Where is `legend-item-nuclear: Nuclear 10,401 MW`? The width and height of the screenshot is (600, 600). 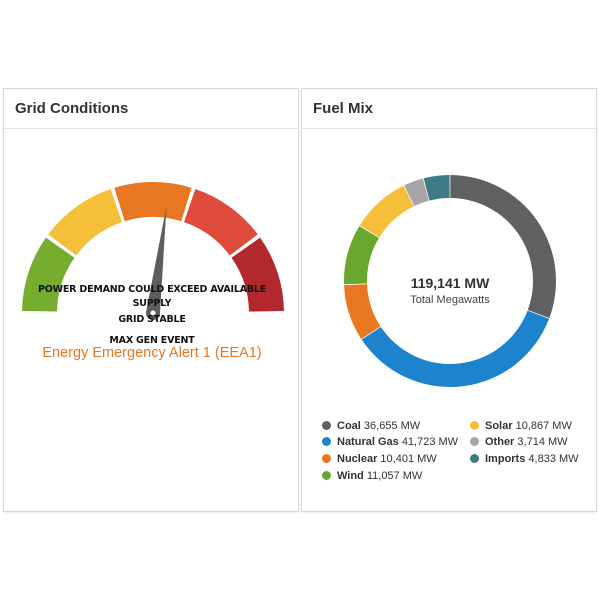
legend-item-nuclear: Nuclear 10,401 MW is located at coordinates (379, 459).